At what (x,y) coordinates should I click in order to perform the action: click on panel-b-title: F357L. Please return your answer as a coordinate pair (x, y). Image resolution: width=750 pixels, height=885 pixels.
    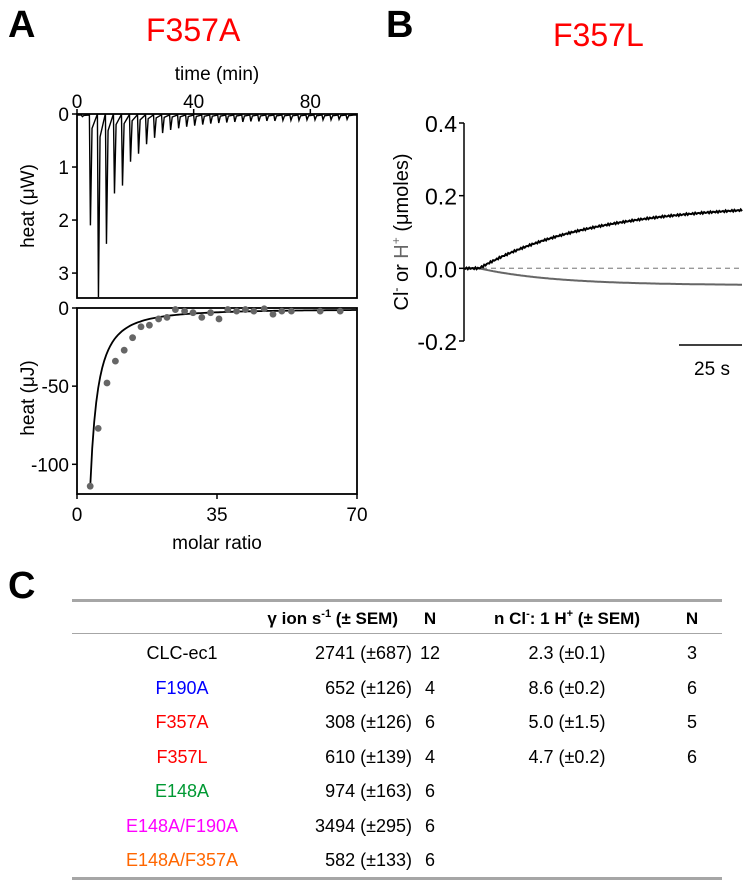
    Looking at the image, I should click on (598, 35).